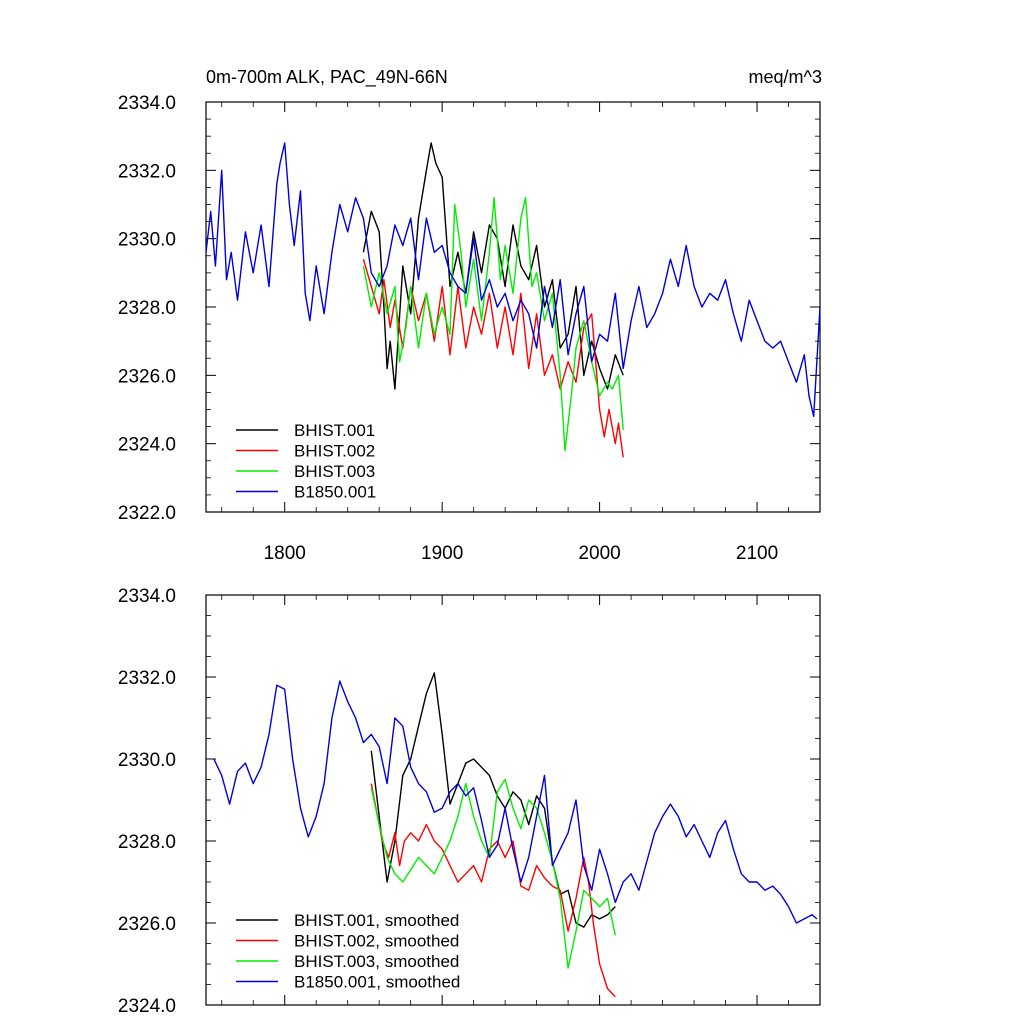 This screenshot has width=1024, height=1024. I want to click on legend-label: BHIST.001, so click(334, 430).